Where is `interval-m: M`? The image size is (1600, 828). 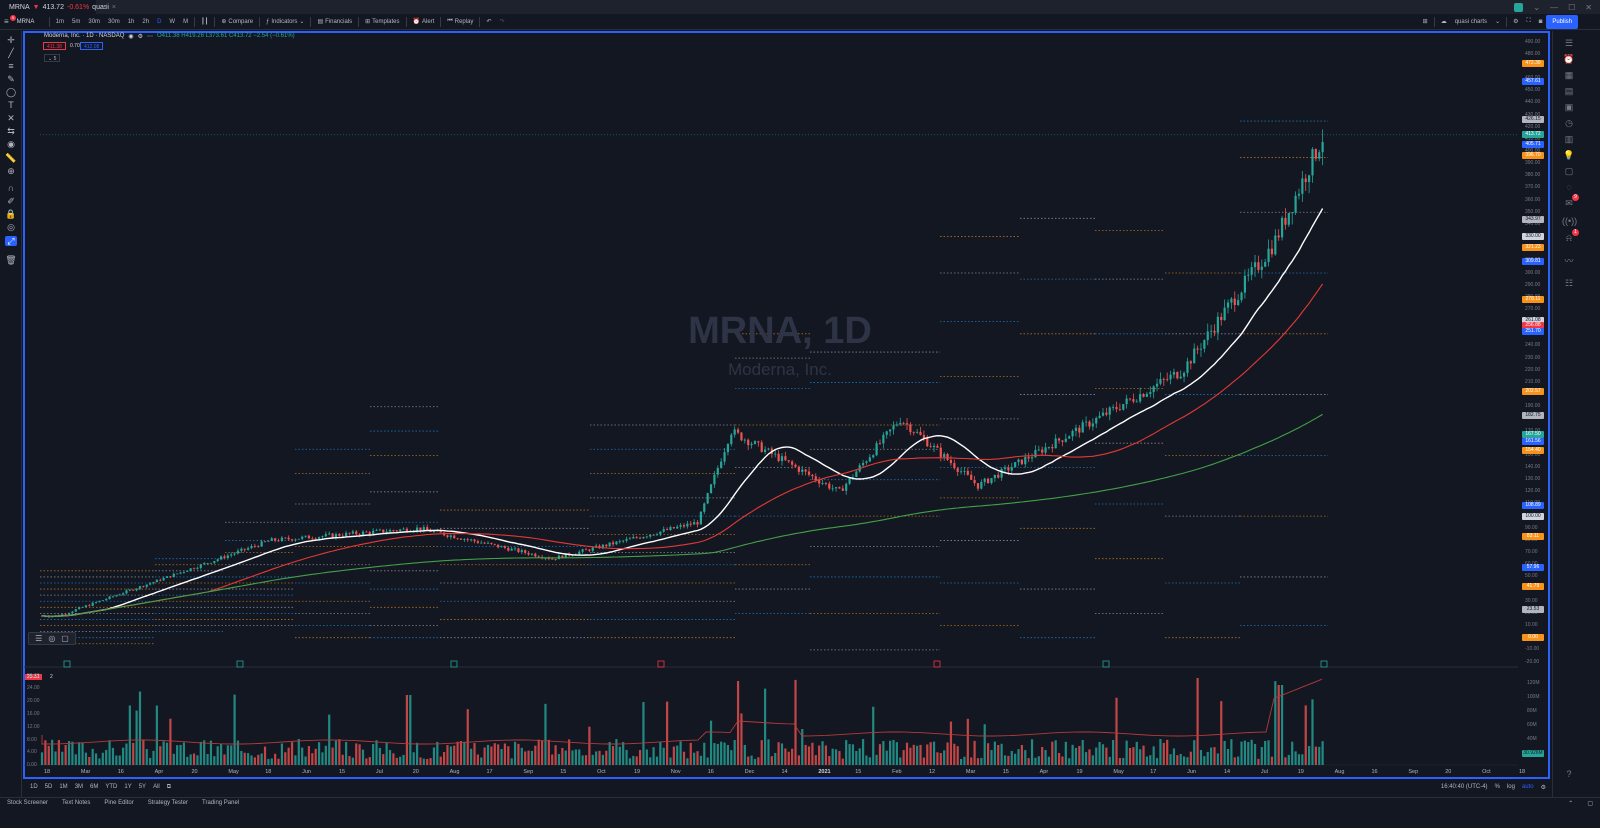
interval-m: M is located at coordinates (186, 21).